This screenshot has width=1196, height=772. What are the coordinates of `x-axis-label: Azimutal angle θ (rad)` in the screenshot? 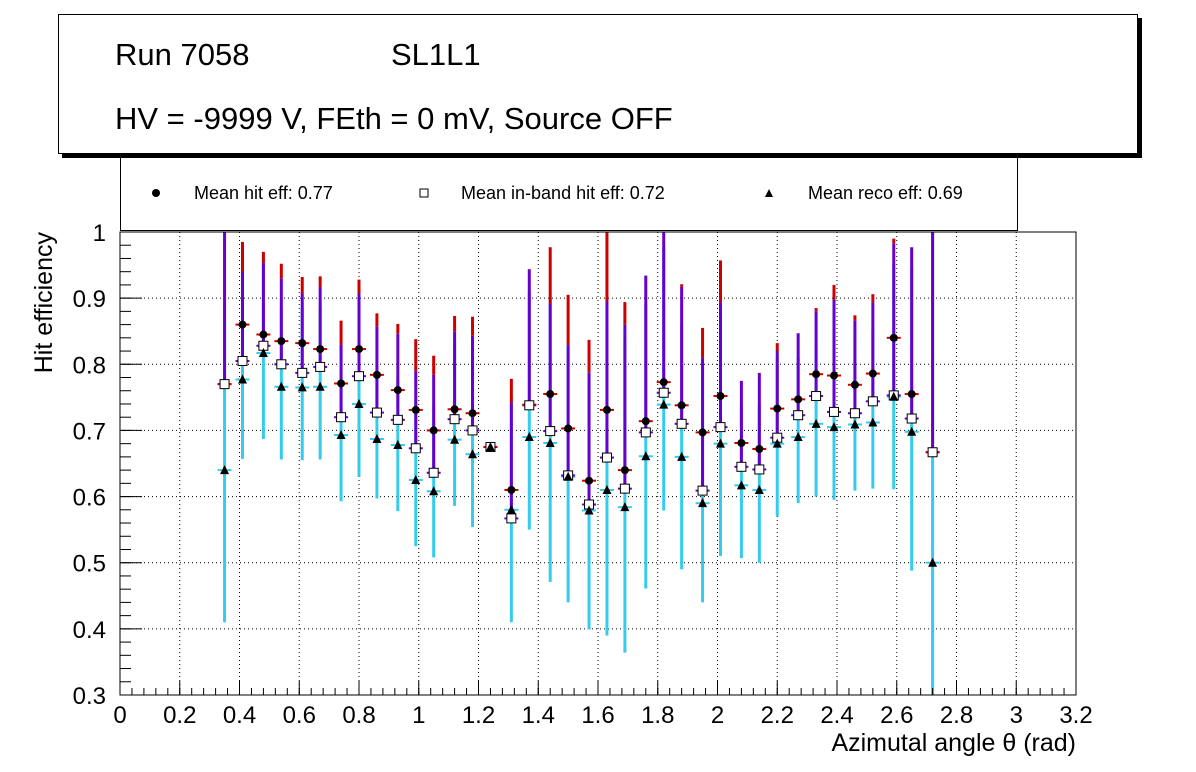 It's located at (953, 743).